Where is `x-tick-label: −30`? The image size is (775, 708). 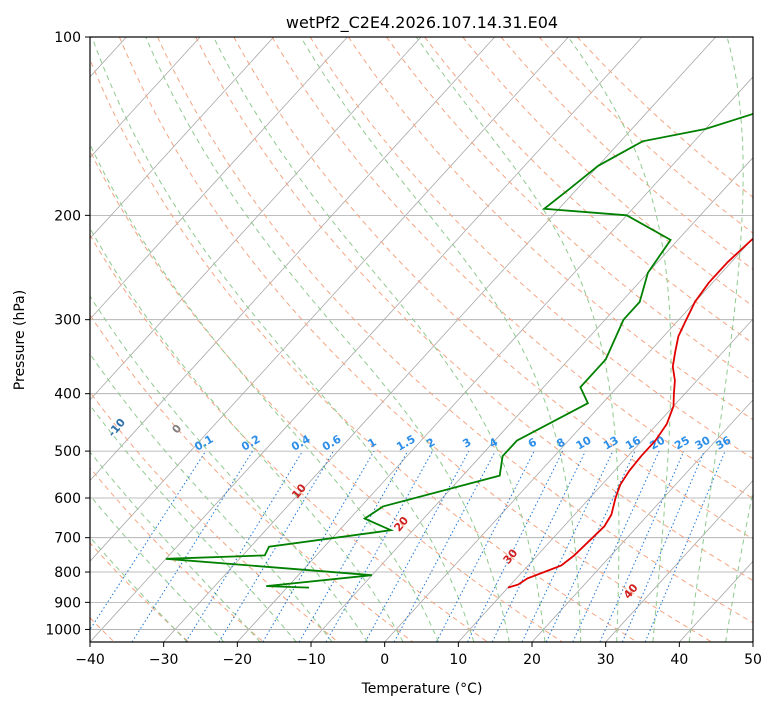 x-tick-label: −30 is located at coordinates (164, 660).